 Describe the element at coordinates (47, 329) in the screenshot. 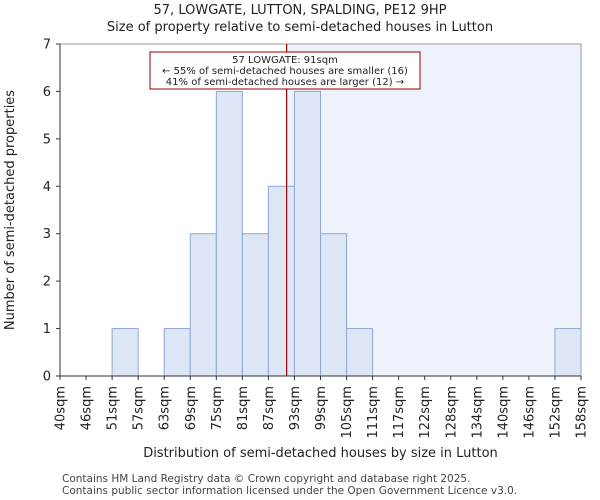

I see `y-tick-label: 1` at that location.